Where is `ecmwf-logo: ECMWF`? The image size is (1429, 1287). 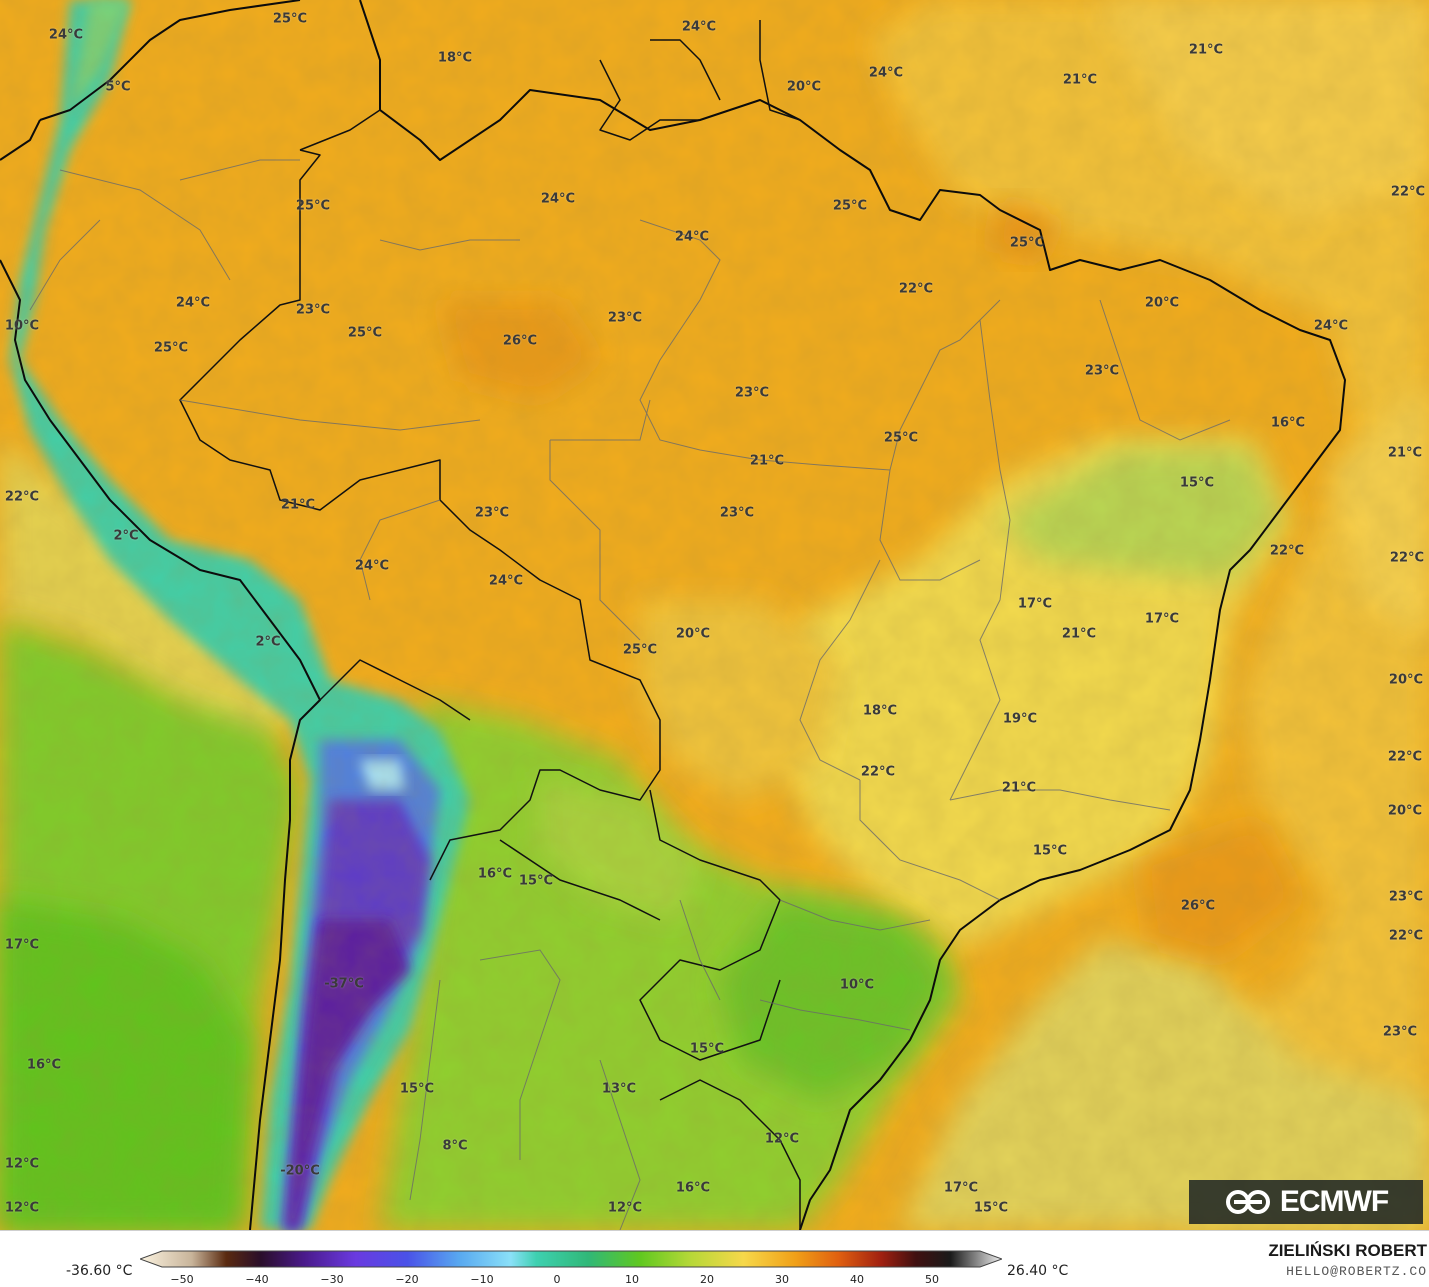
ecmwf-logo: ECMWF is located at coordinates (1306, 1202).